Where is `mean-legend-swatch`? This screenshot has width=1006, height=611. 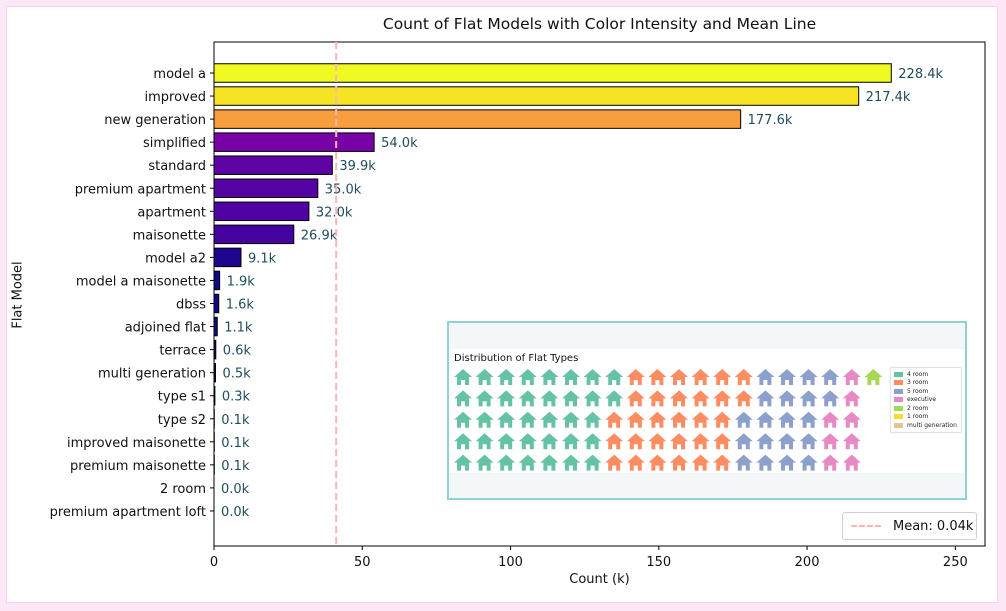
mean-legend-swatch is located at coordinates (866, 526).